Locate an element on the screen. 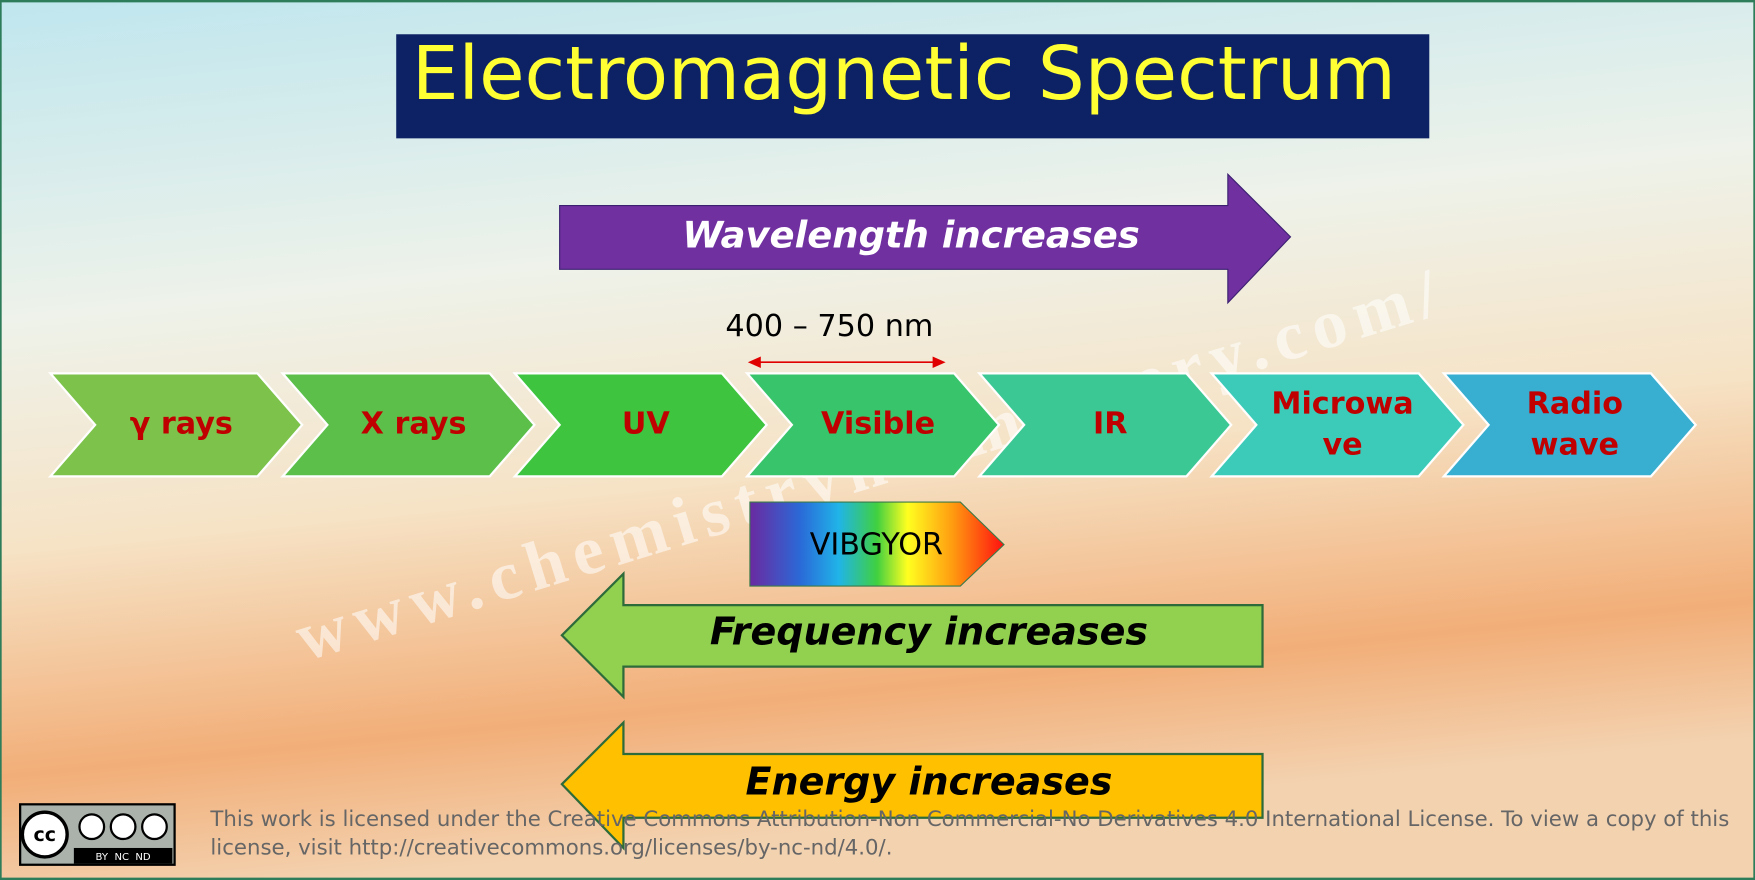  band-label: γ rays is located at coordinates (181, 423).